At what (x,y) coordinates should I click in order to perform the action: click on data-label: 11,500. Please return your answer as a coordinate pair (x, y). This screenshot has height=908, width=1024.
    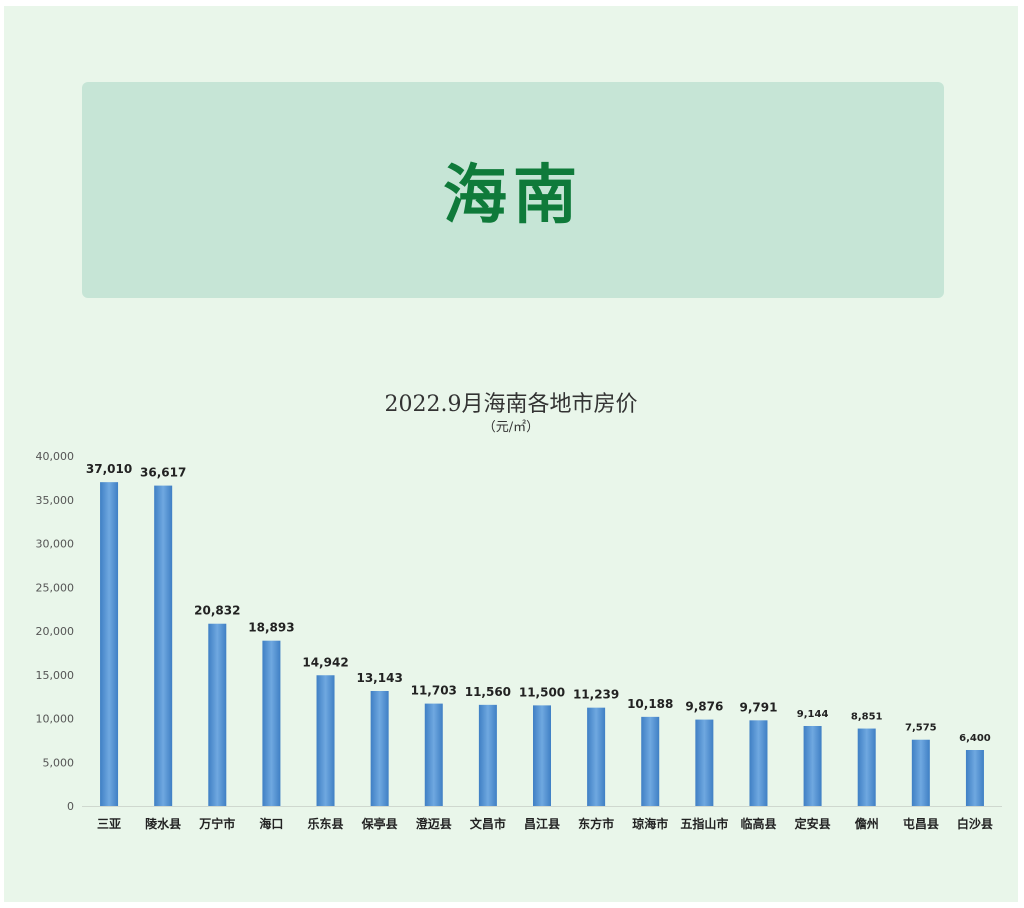
    Looking at the image, I should click on (542, 692).